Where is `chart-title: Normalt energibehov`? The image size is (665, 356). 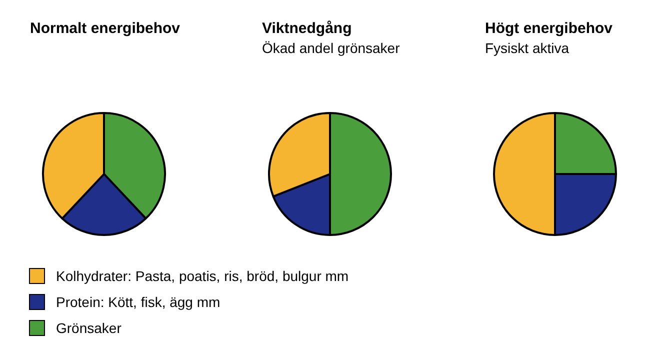 chart-title: Normalt energibehov is located at coordinates (106, 28).